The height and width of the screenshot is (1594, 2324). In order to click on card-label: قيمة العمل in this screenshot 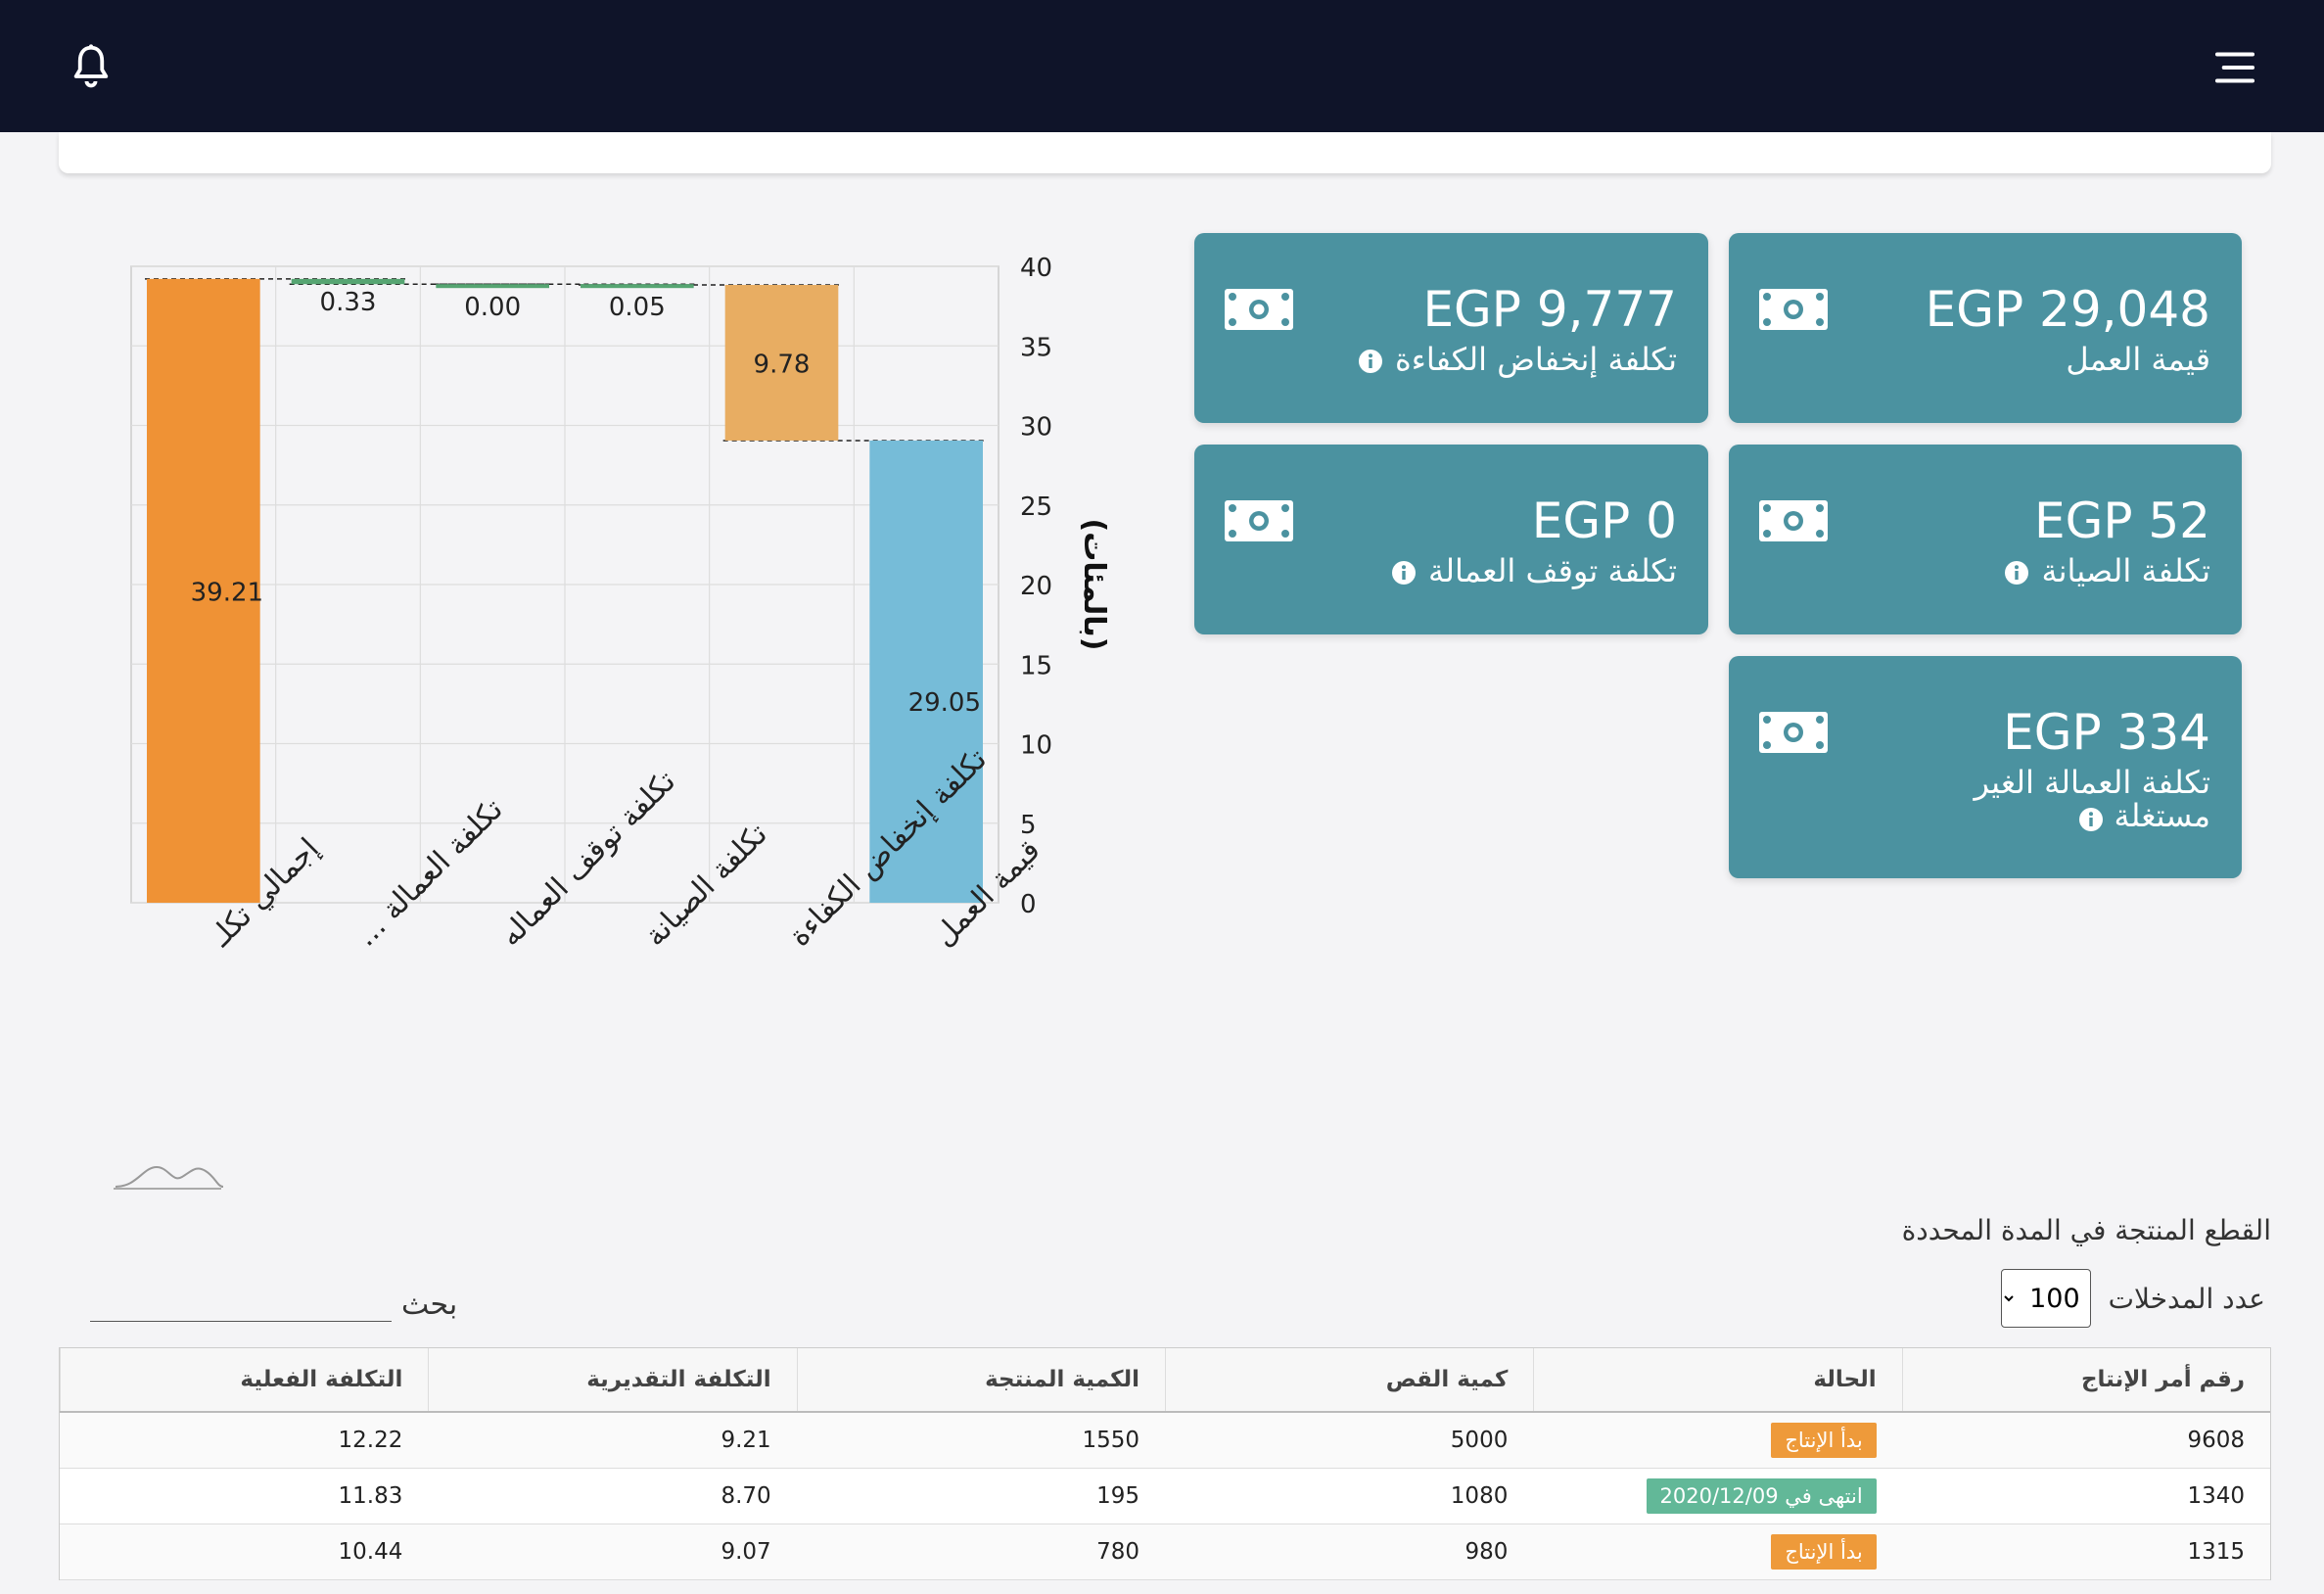, I will do `click(2138, 359)`.